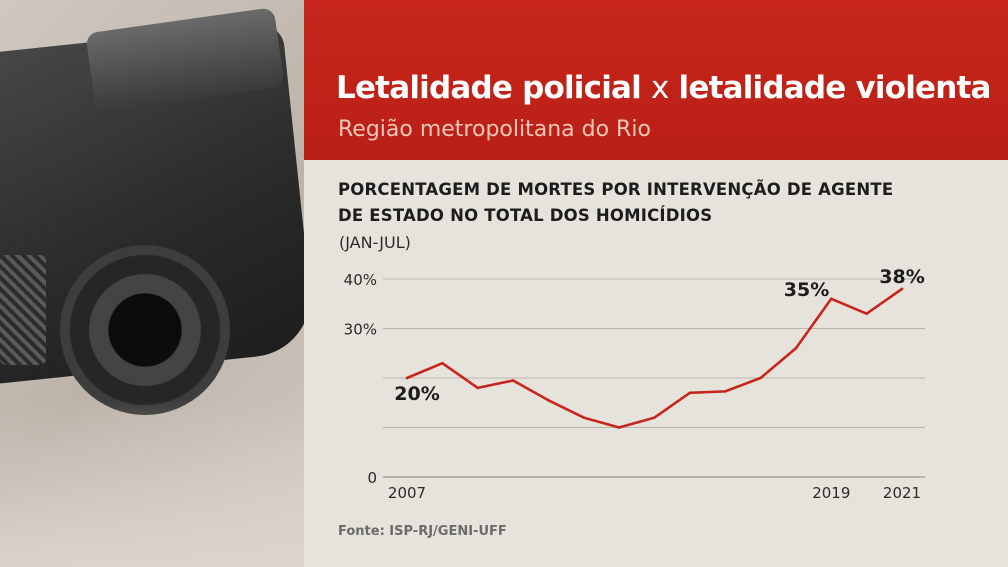  I want to click on title-right: letalidade violenta, so click(835, 88).